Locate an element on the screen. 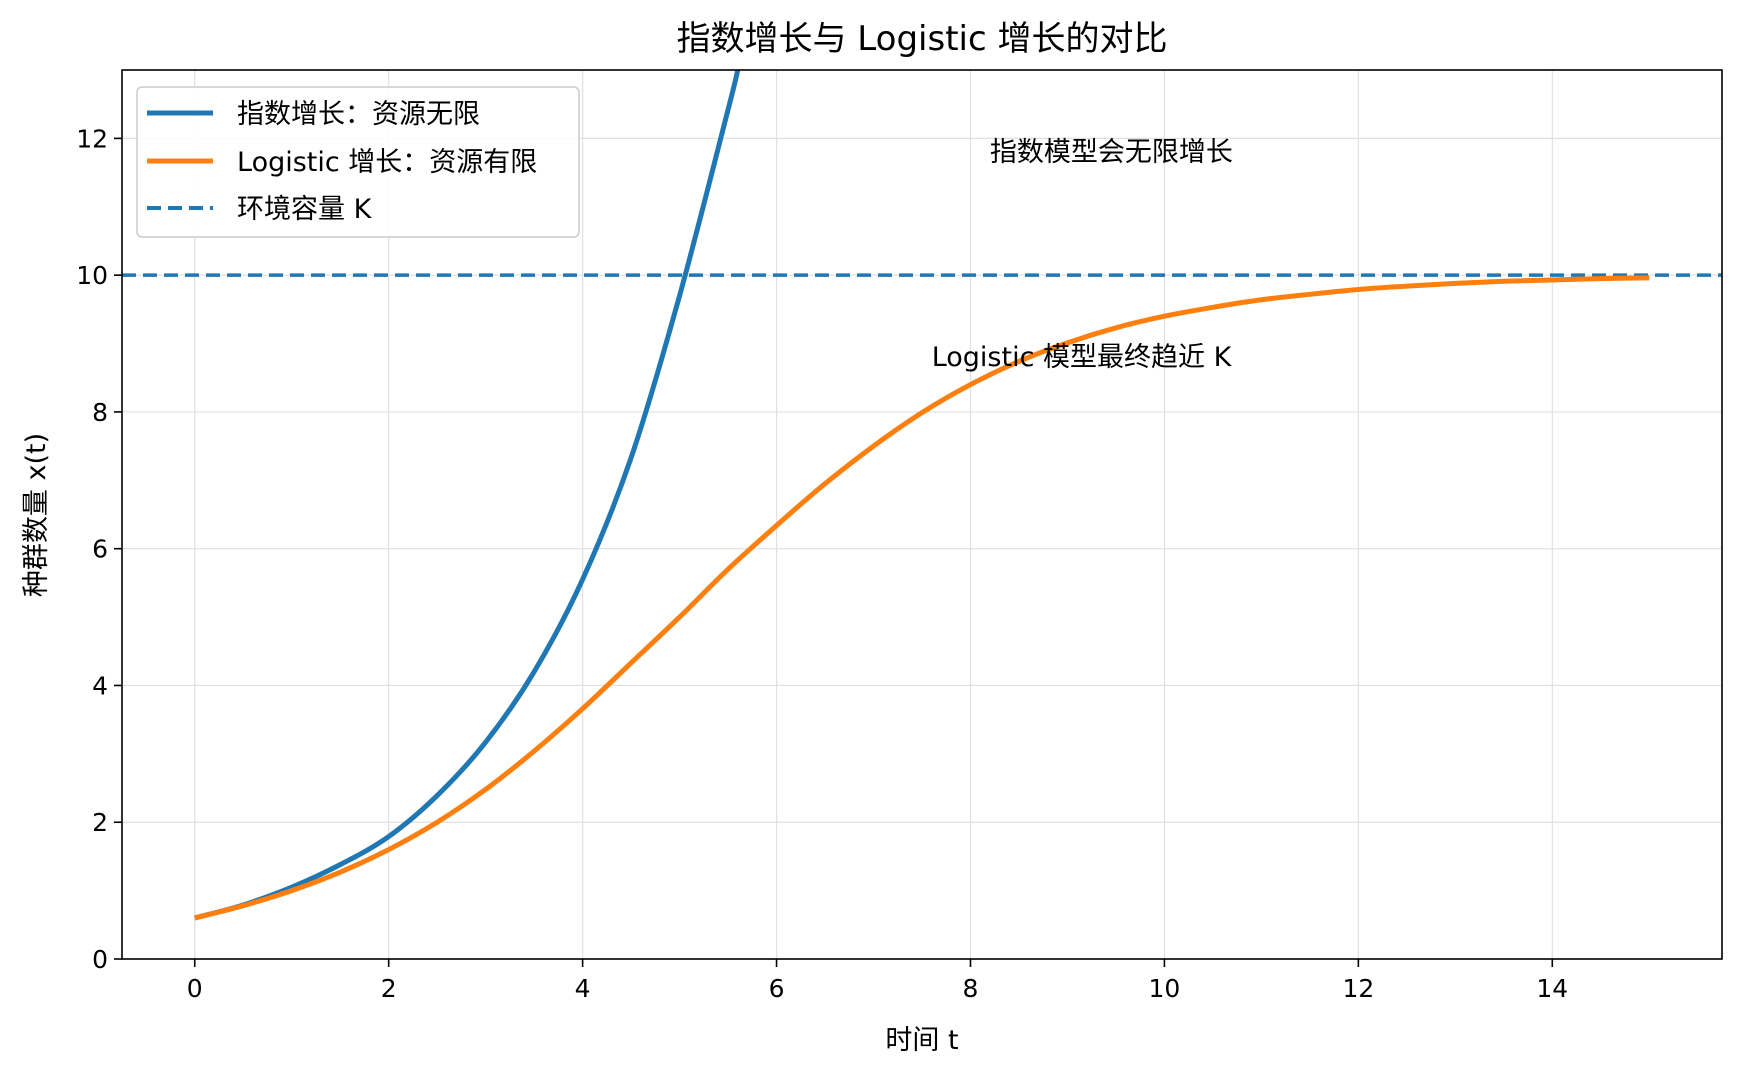  legend-label-carrying-capacity: 环境容量 K is located at coordinates (305, 209).